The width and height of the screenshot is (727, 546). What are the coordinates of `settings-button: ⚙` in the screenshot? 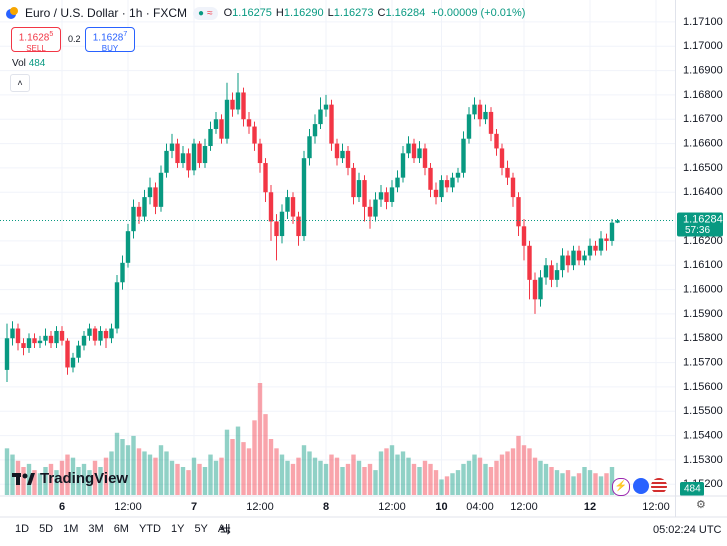 It's located at (701, 505).